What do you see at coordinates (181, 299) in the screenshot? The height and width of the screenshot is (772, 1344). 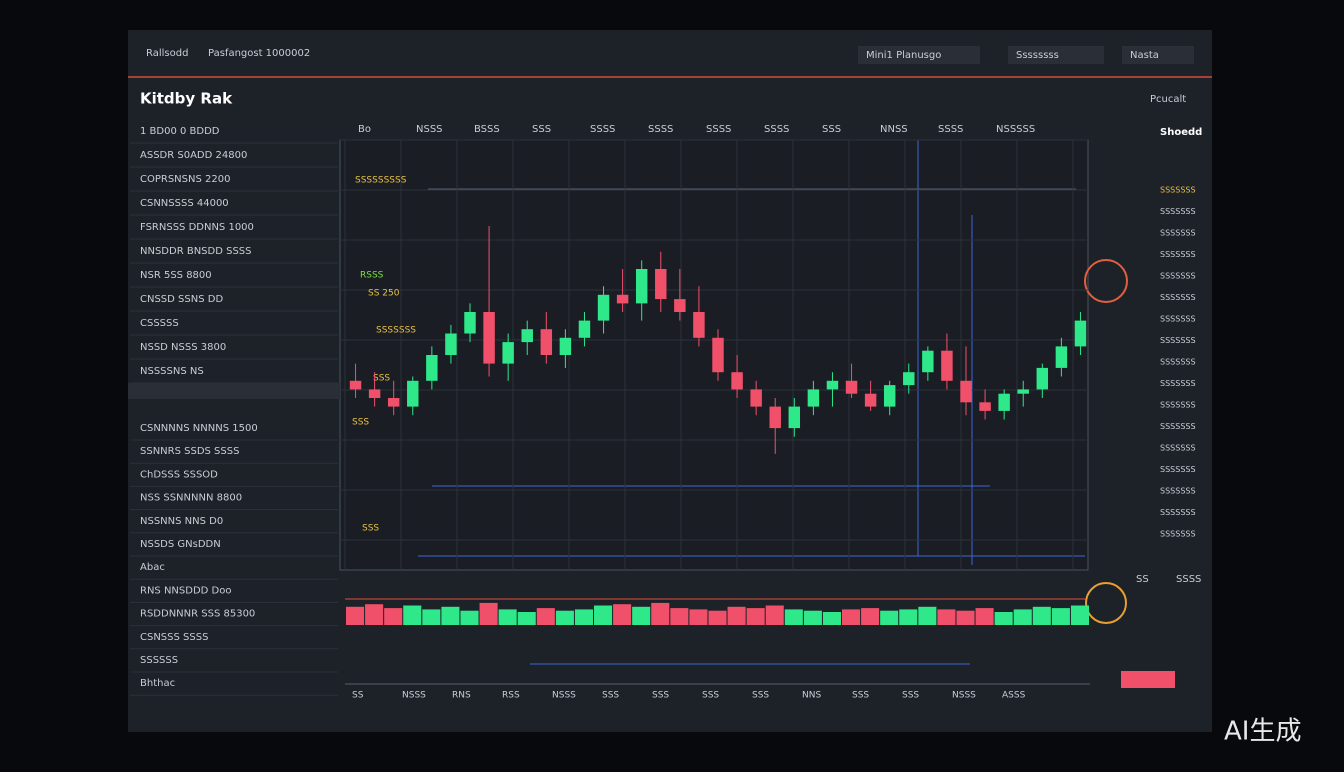 I see `sidebar-row: CNSSD SSNS DD` at bounding box center [181, 299].